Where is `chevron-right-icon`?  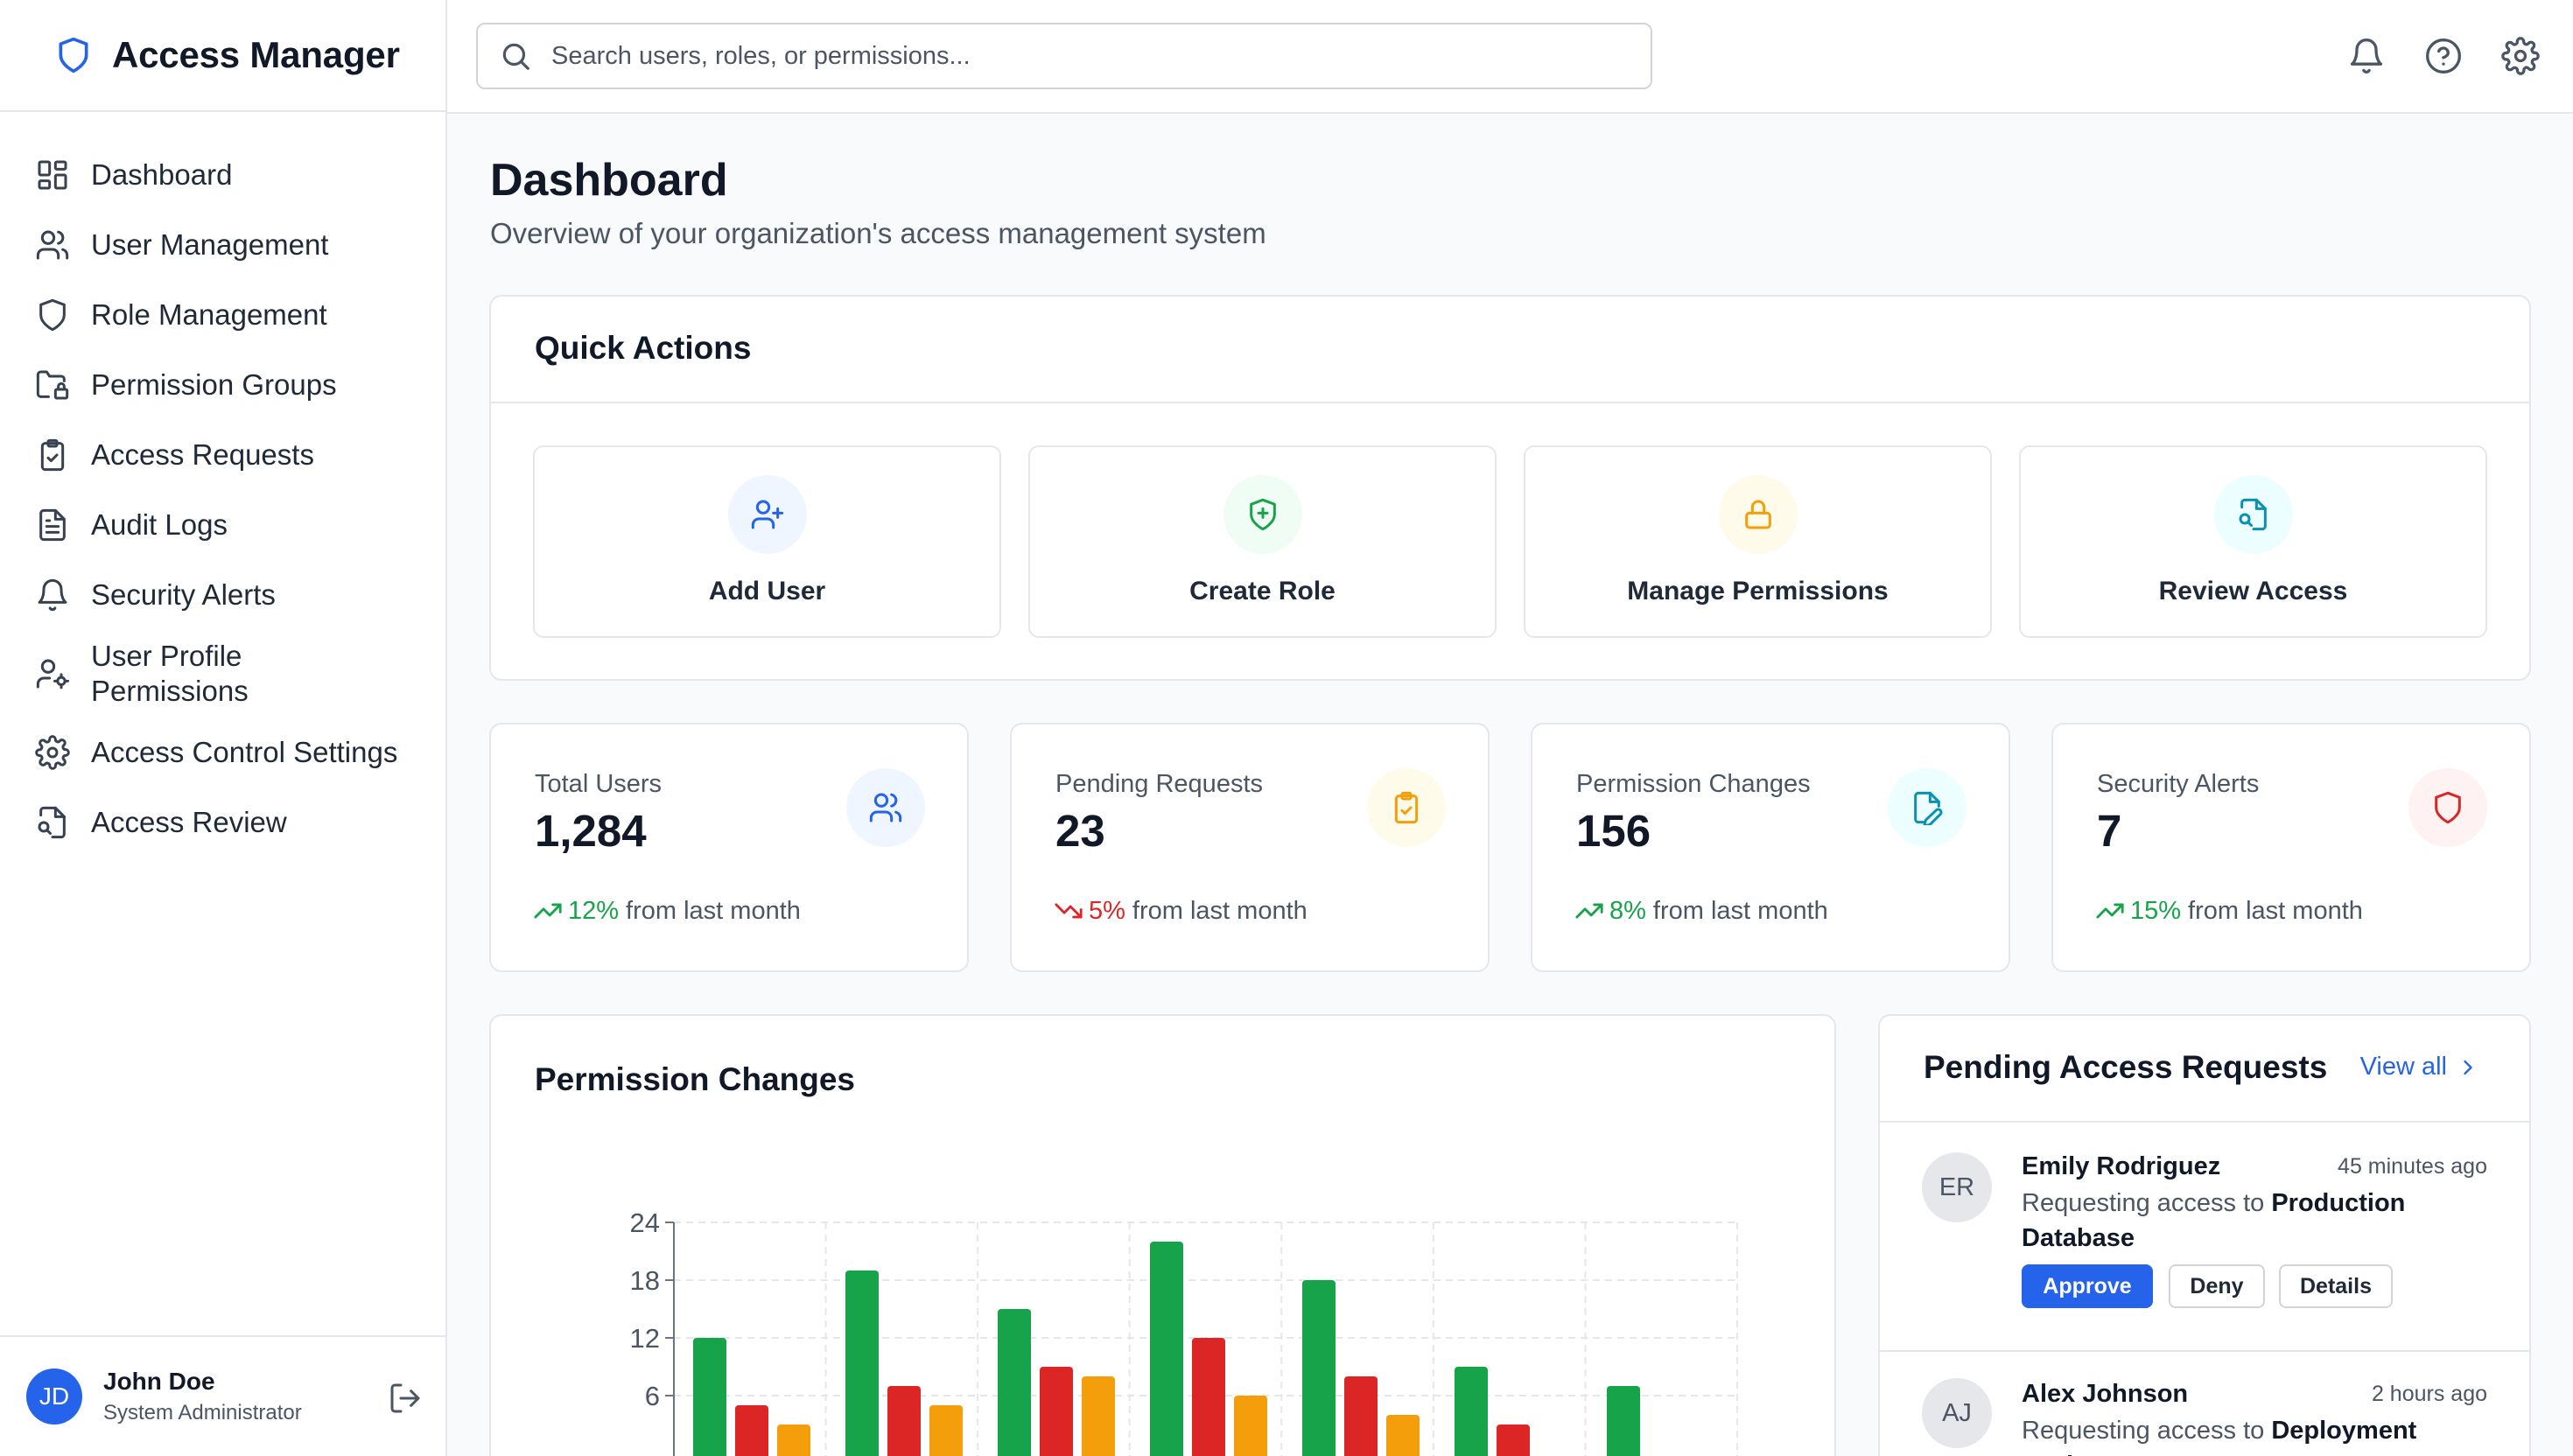
chevron-right-icon is located at coordinates (2468, 1067).